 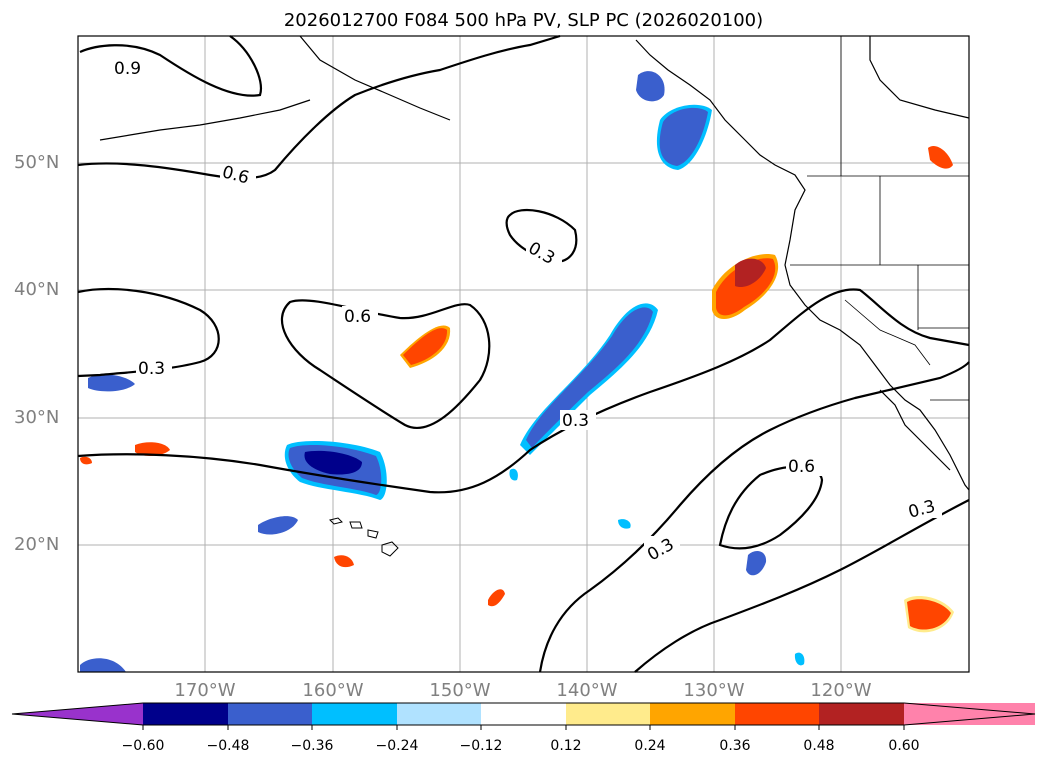 What do you see at coordinates (819, 746) in the screenshot?
I see `colorbar-tick: 0.48` at bounding box center [819, 746].